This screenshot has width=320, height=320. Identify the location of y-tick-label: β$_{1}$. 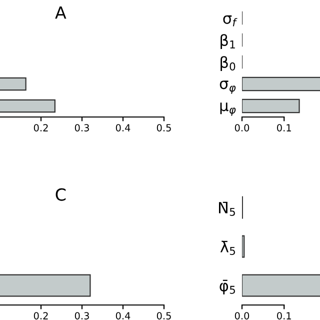
(227, 41).